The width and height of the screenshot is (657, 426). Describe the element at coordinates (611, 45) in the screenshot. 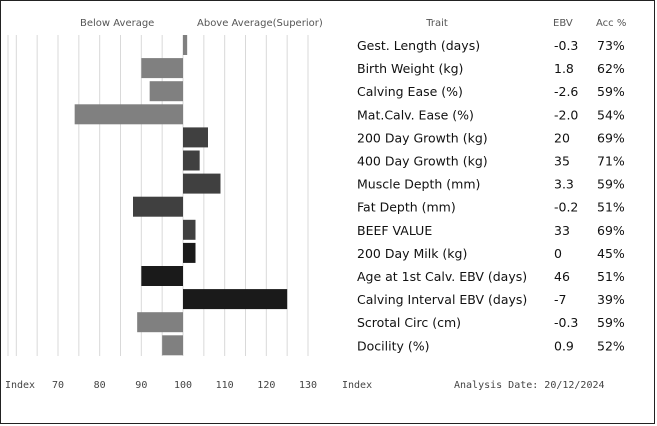

I see `acc-value: 73%` at that location.